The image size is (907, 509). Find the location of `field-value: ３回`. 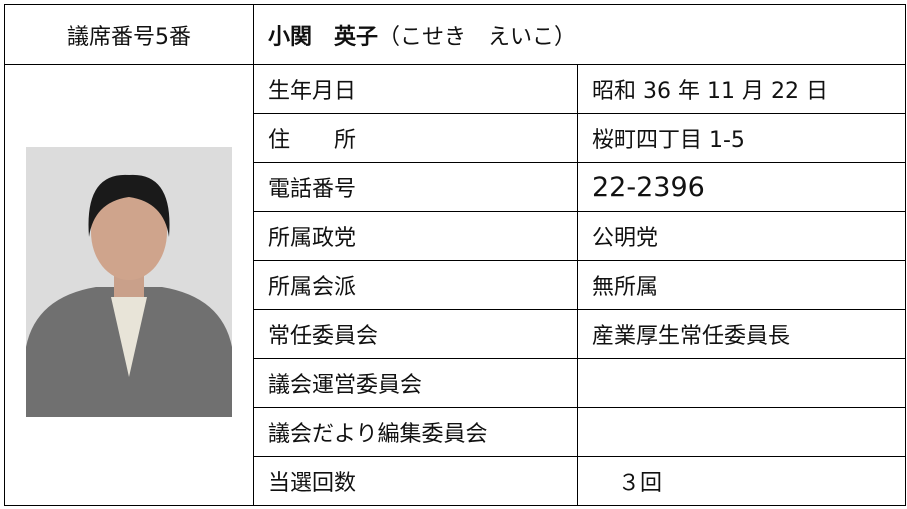

field-value: ３回 is located at coordinates (741, 481).